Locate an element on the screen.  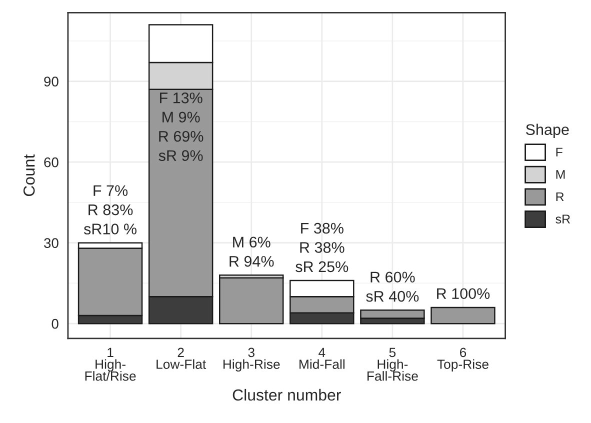
y-tick-label: 90 is located at coordinates (51, 81).